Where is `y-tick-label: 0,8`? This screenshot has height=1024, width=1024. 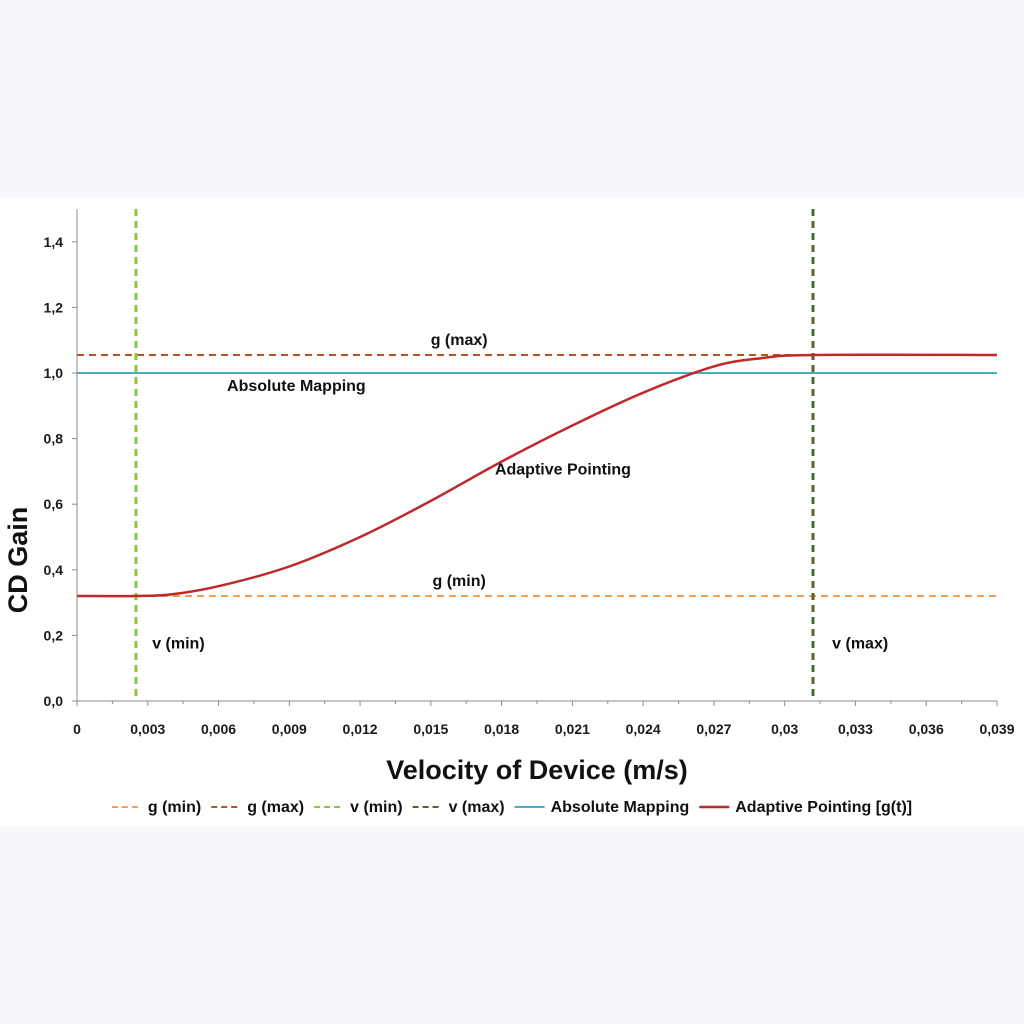 y-tick-label: 0,8 is located at coordinates (54, 439).